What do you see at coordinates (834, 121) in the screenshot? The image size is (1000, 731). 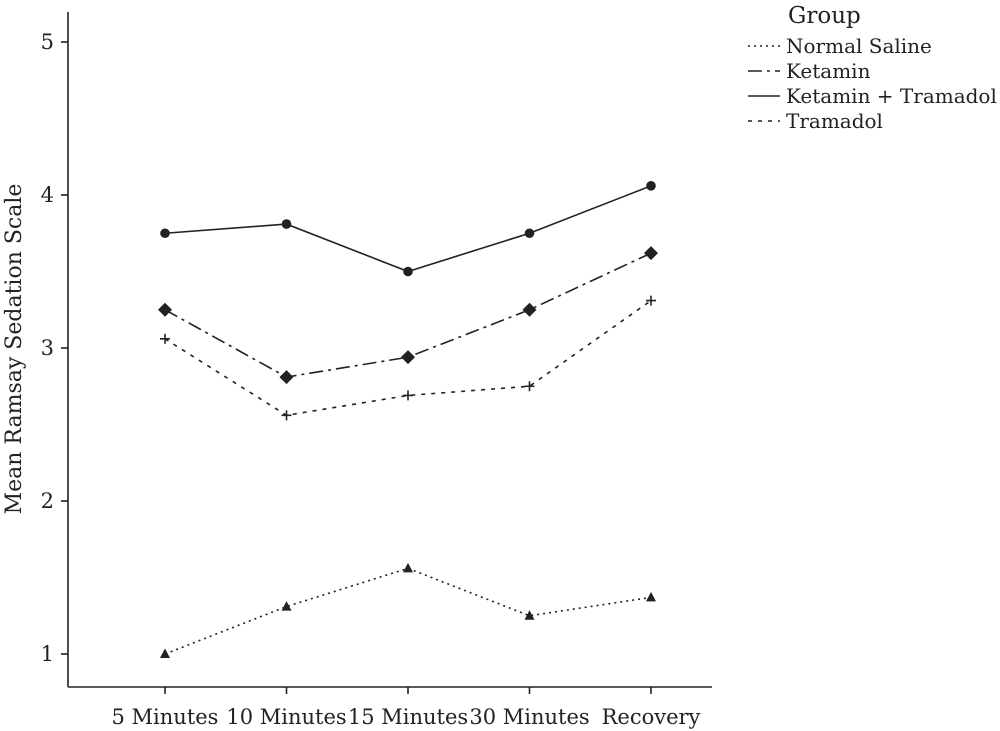 I see `legend-label: Tramadol` at bounding box center [834, 121].